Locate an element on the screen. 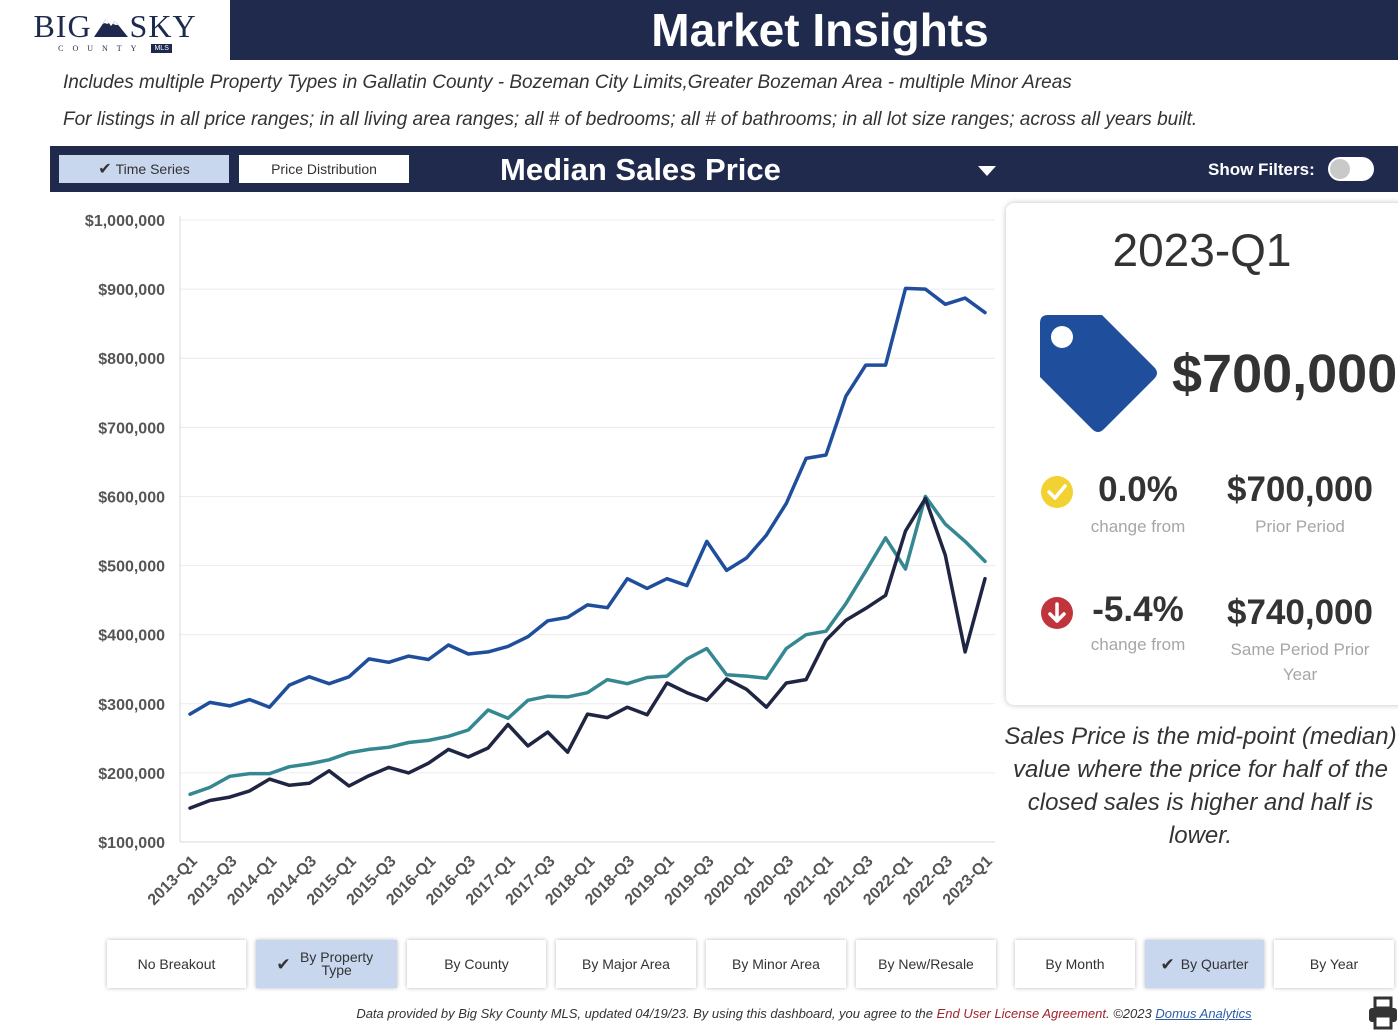 The width and height of the screenshot is (1398, 1035). prior-period-change: 0.0% is located at coordinates (1138, 489).